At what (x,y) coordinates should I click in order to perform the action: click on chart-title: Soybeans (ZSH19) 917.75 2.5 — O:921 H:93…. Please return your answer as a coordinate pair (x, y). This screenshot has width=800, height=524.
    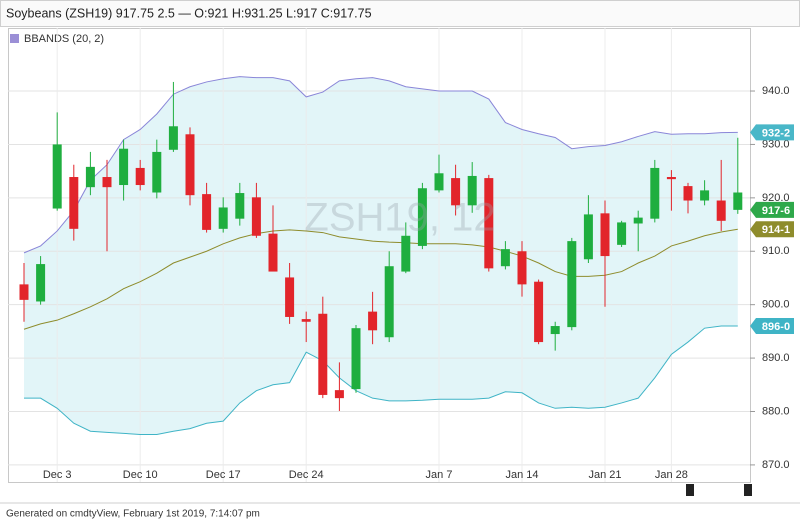
    Looking at the image, I should click on (189, 13).